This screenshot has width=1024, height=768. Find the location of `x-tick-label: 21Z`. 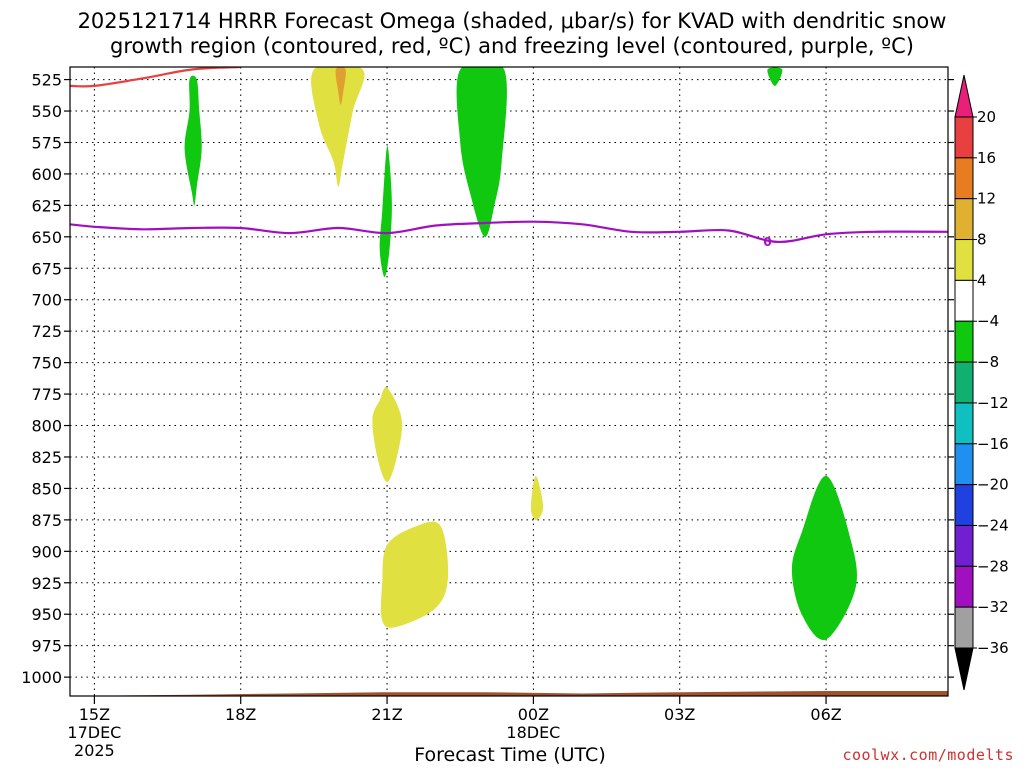

x-tick-label: 21Z is located at coordinates (386, 714).